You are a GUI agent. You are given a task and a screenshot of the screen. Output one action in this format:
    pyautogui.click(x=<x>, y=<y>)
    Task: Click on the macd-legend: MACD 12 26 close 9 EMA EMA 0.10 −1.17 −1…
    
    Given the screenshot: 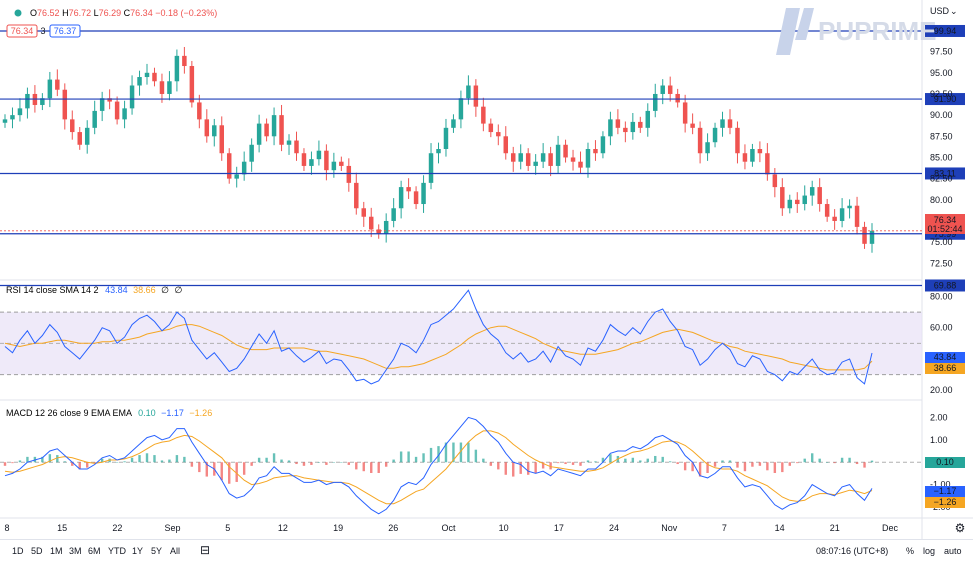 What is the action you would take?
    pyautogui.click(x=109, y=413)
    